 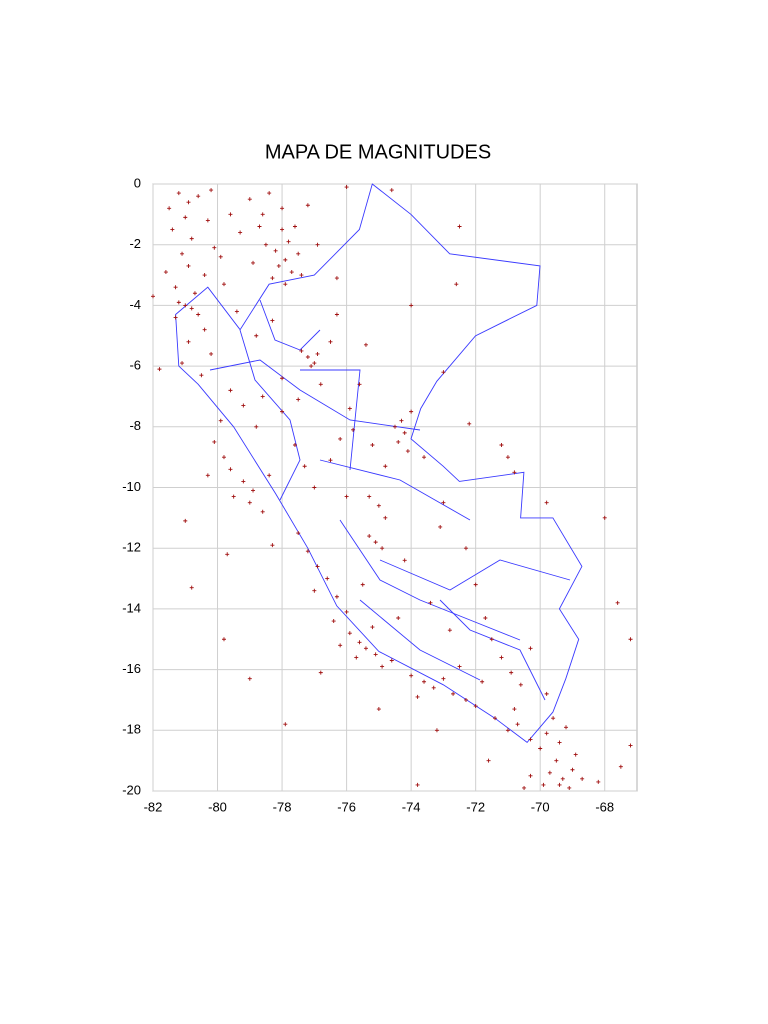 I want to click on x-tick-label: -78, so click(x=282, y=806).